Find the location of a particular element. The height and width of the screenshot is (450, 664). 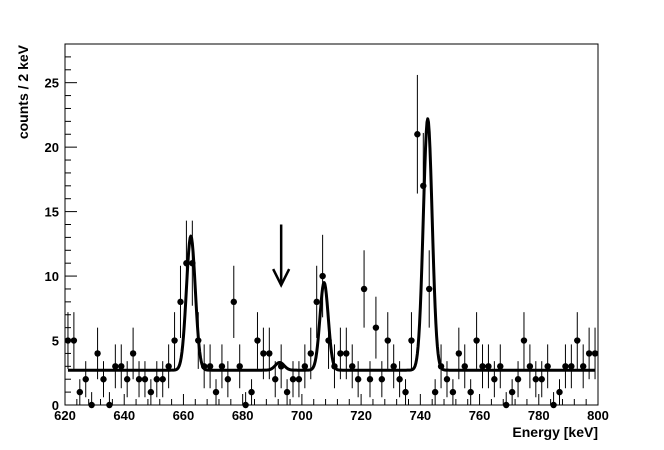

x-tick-label: 700 is located at coordinates (302, 415).